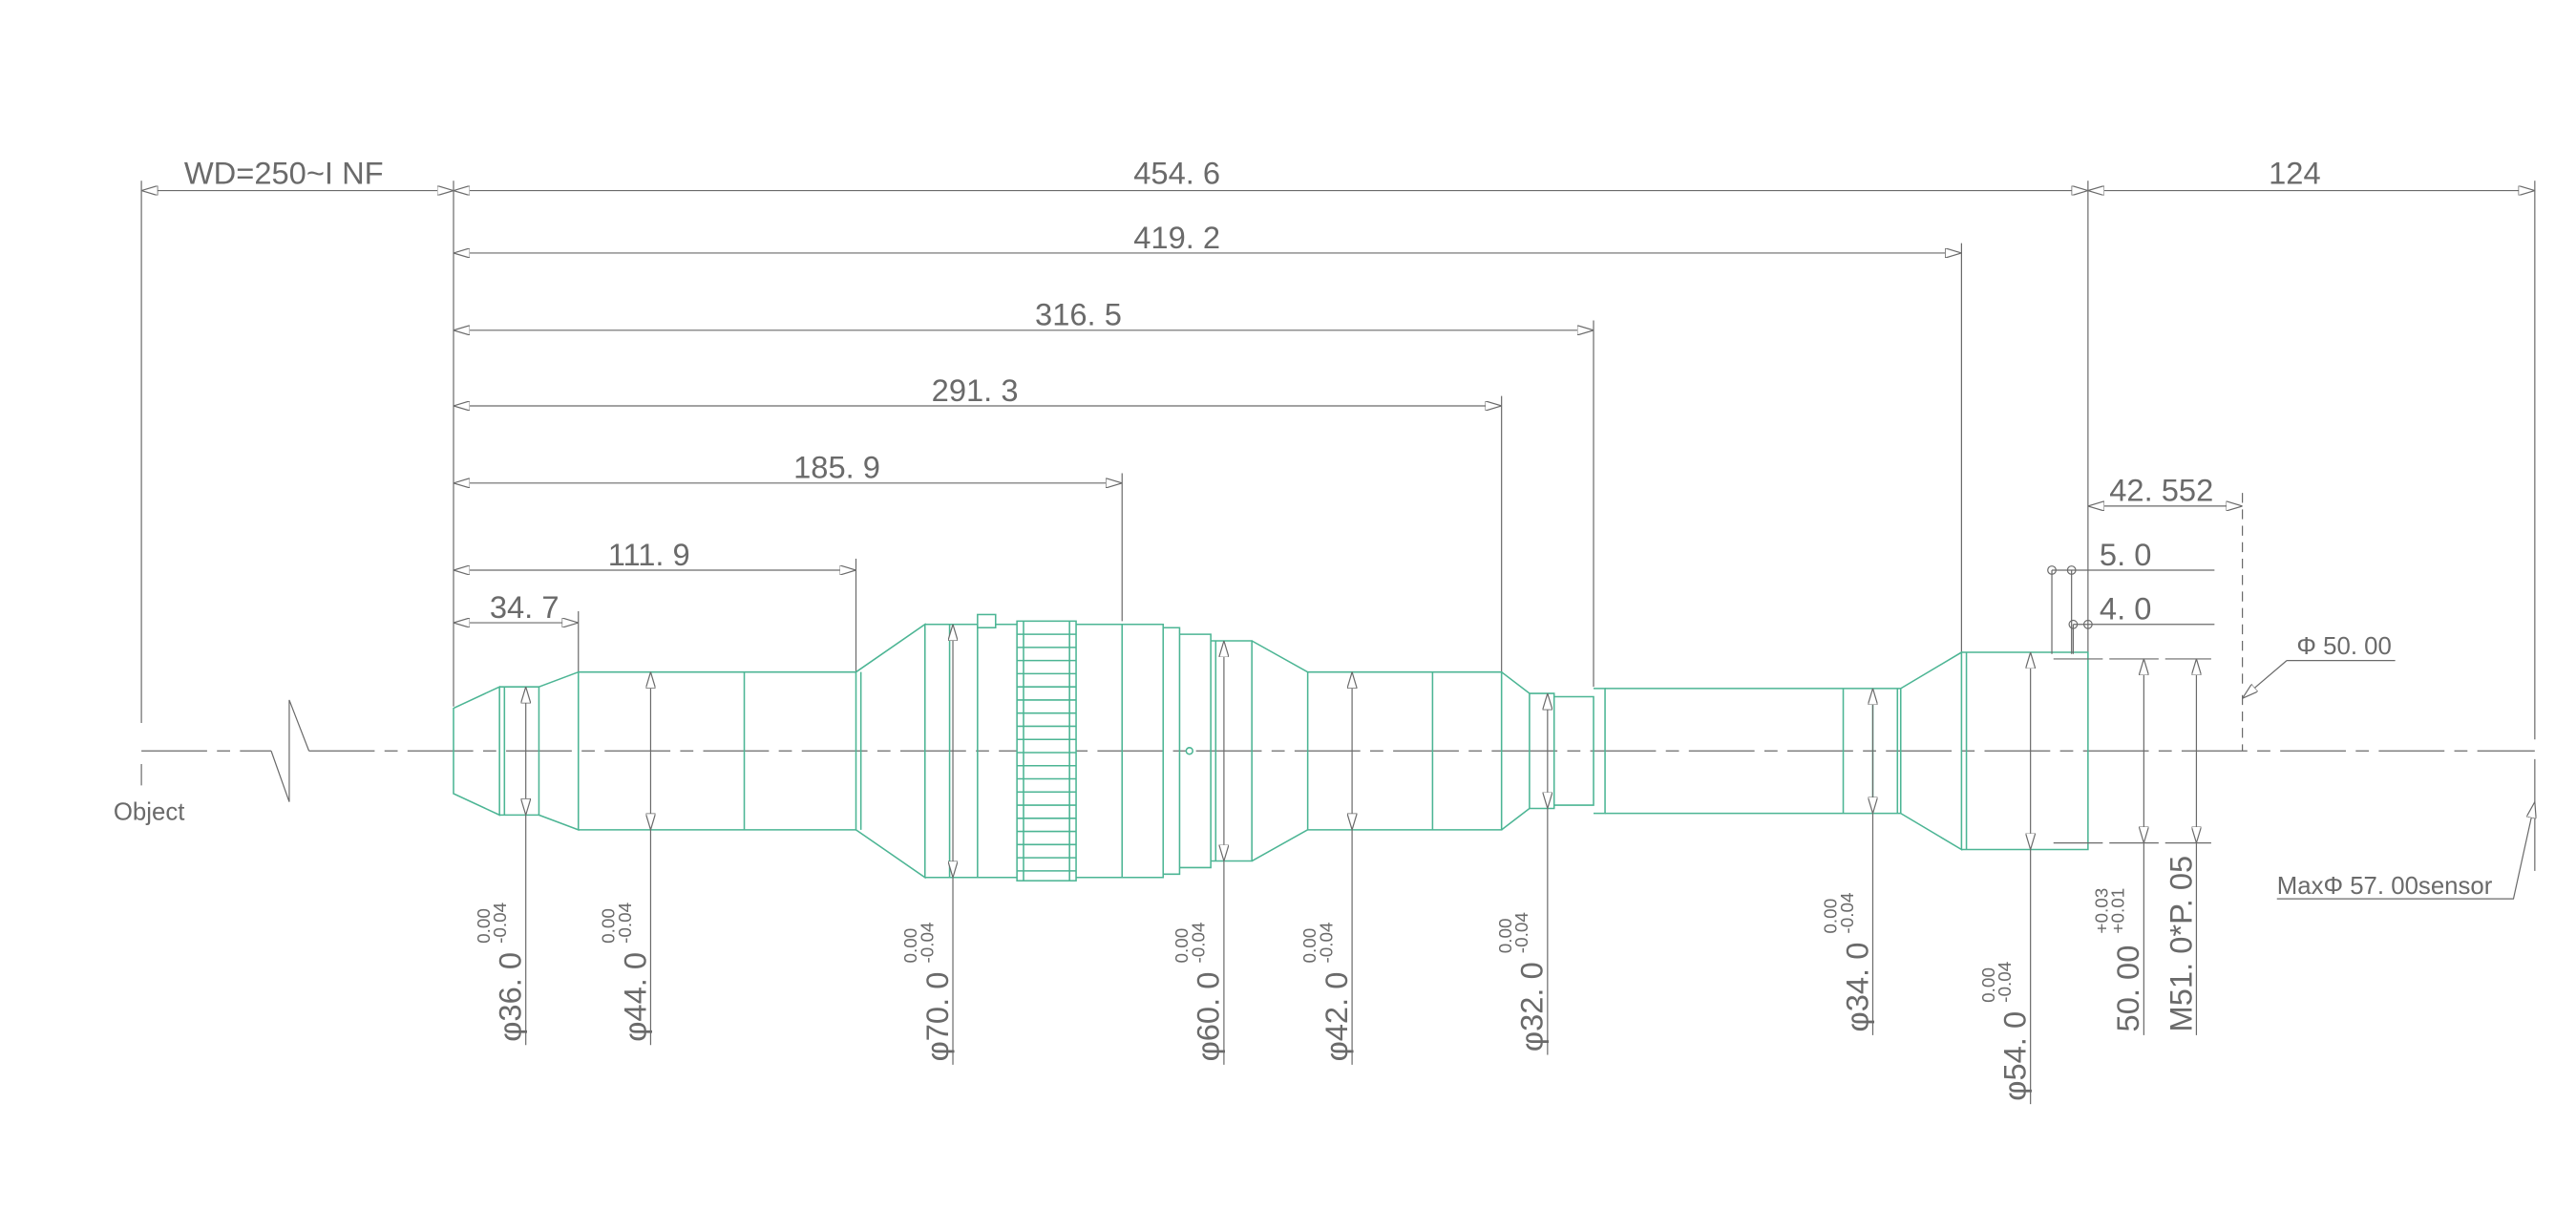 The height and width of the screenshot is (1211, 2576). Describe the element at coordinates (1176, 237) in the screenshot. I see `dim-419-label: 419. 2` at that location.